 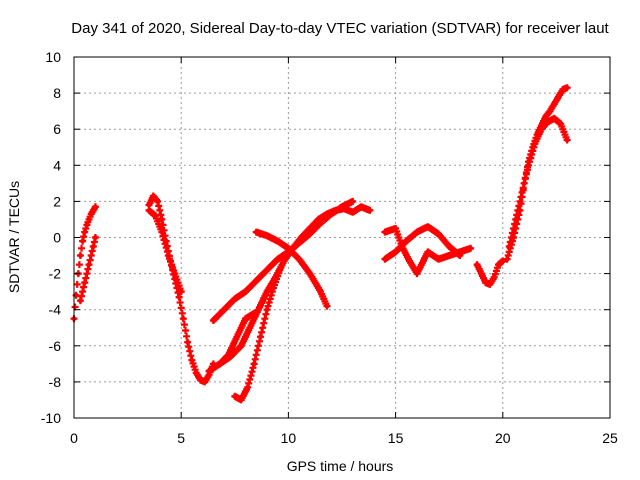 I want to click on y-tick-label: 8, so click(x=57, y=93).